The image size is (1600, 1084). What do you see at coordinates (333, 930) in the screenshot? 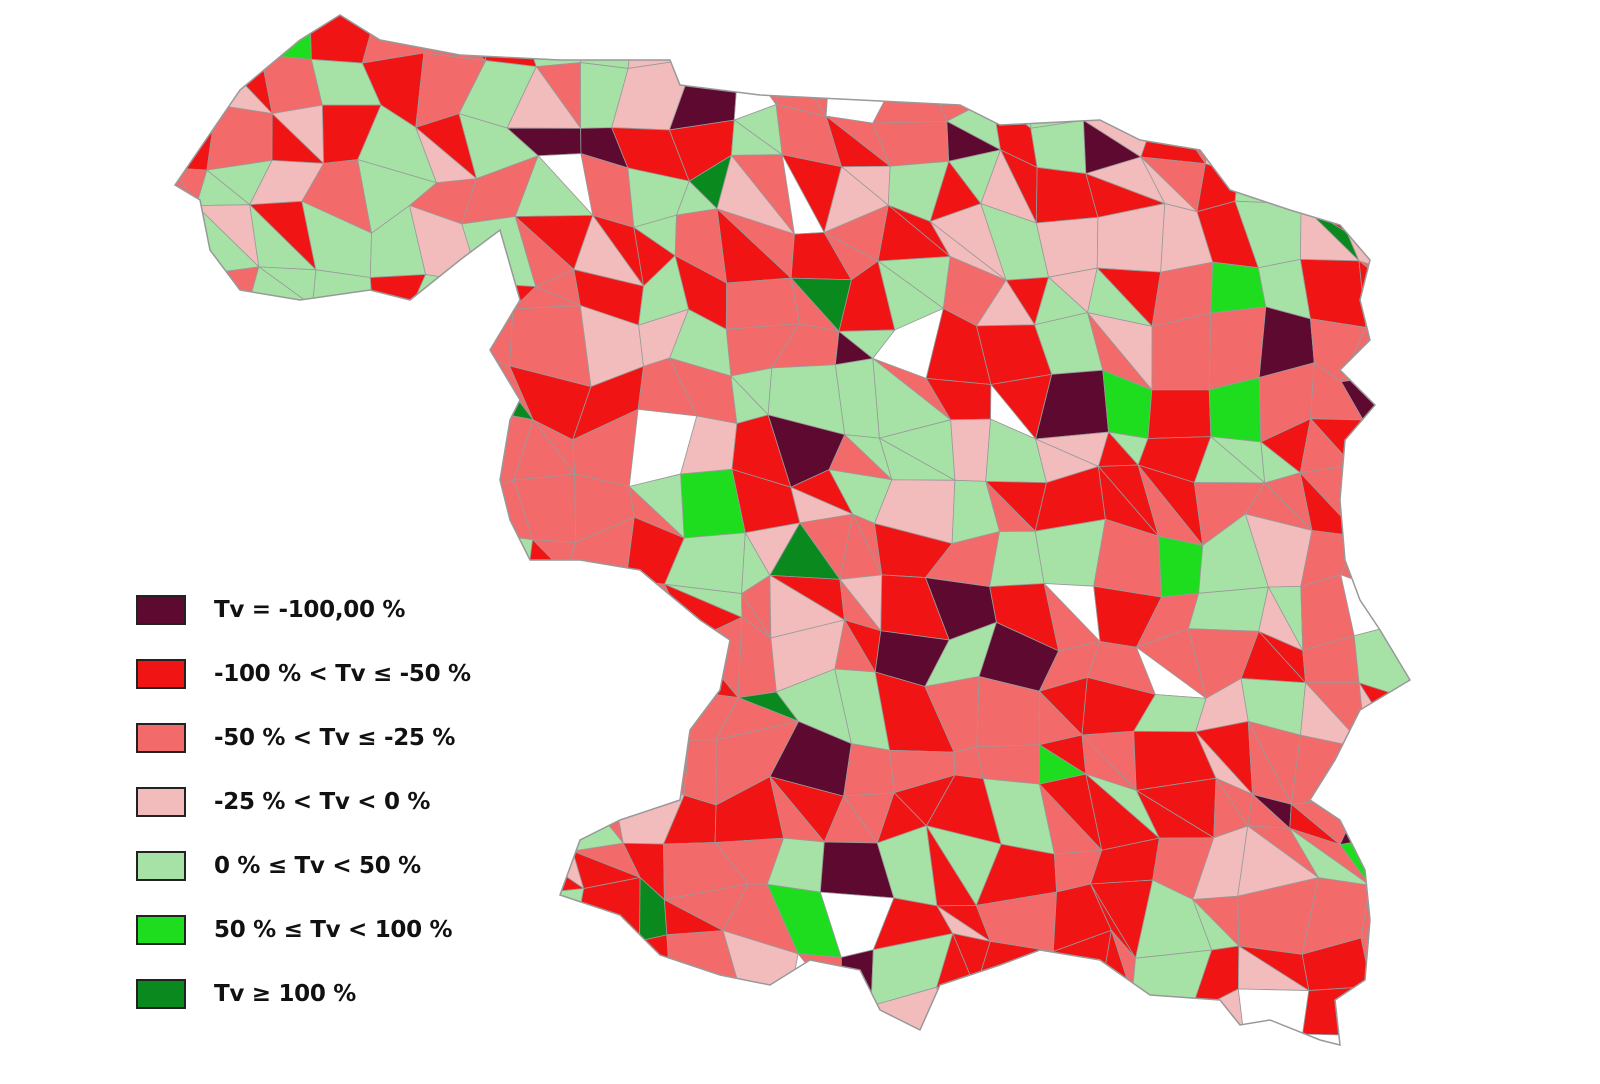
I see `legend-label: 50 % ≤ Tv < 100 %` at bounding box center [333, 930].